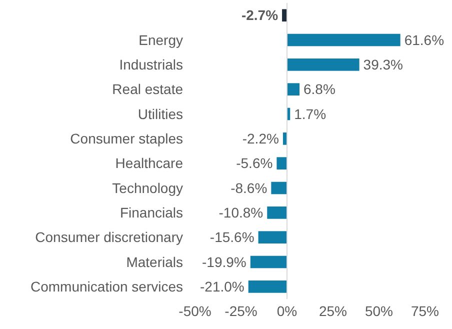 Image resolution: width=452 pixels, height=329 pixels. I want to click on data-label: -19.9%, so click(224, 262).